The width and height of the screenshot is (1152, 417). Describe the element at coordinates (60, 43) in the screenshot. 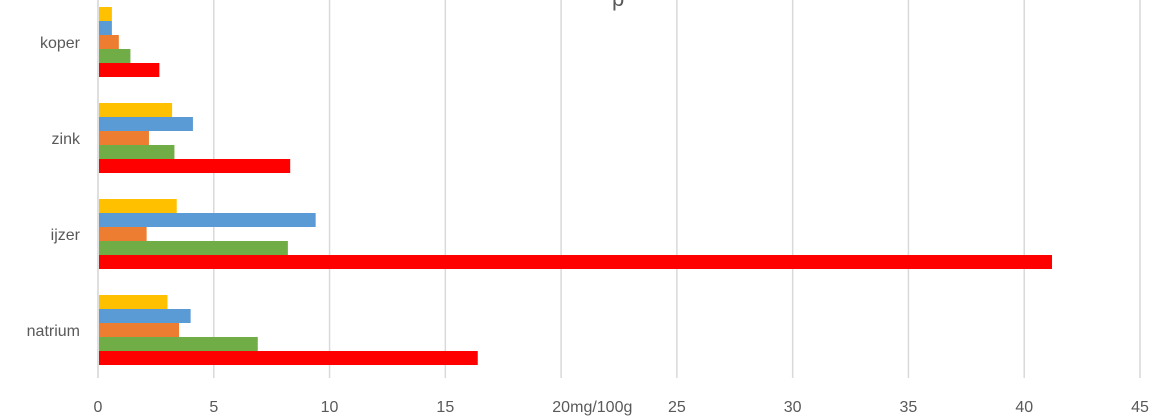

I see `category-label-koper: koper` at that location.